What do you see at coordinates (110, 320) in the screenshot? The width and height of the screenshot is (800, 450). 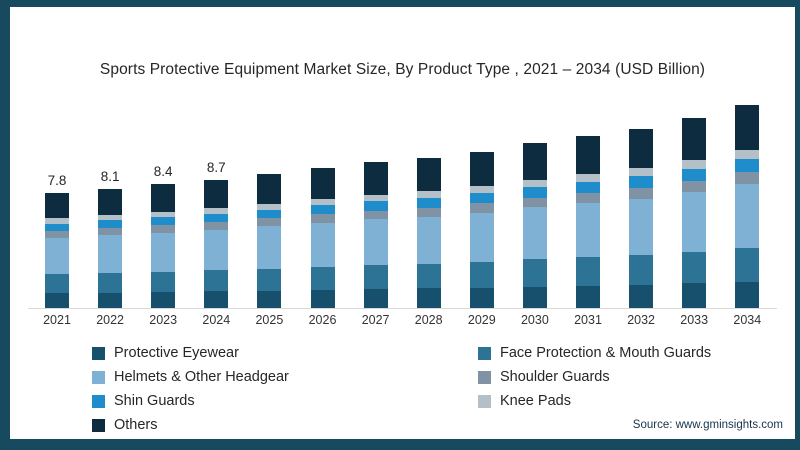 I see `x-tick-2022: 2022` at bounding box center [110, 320].